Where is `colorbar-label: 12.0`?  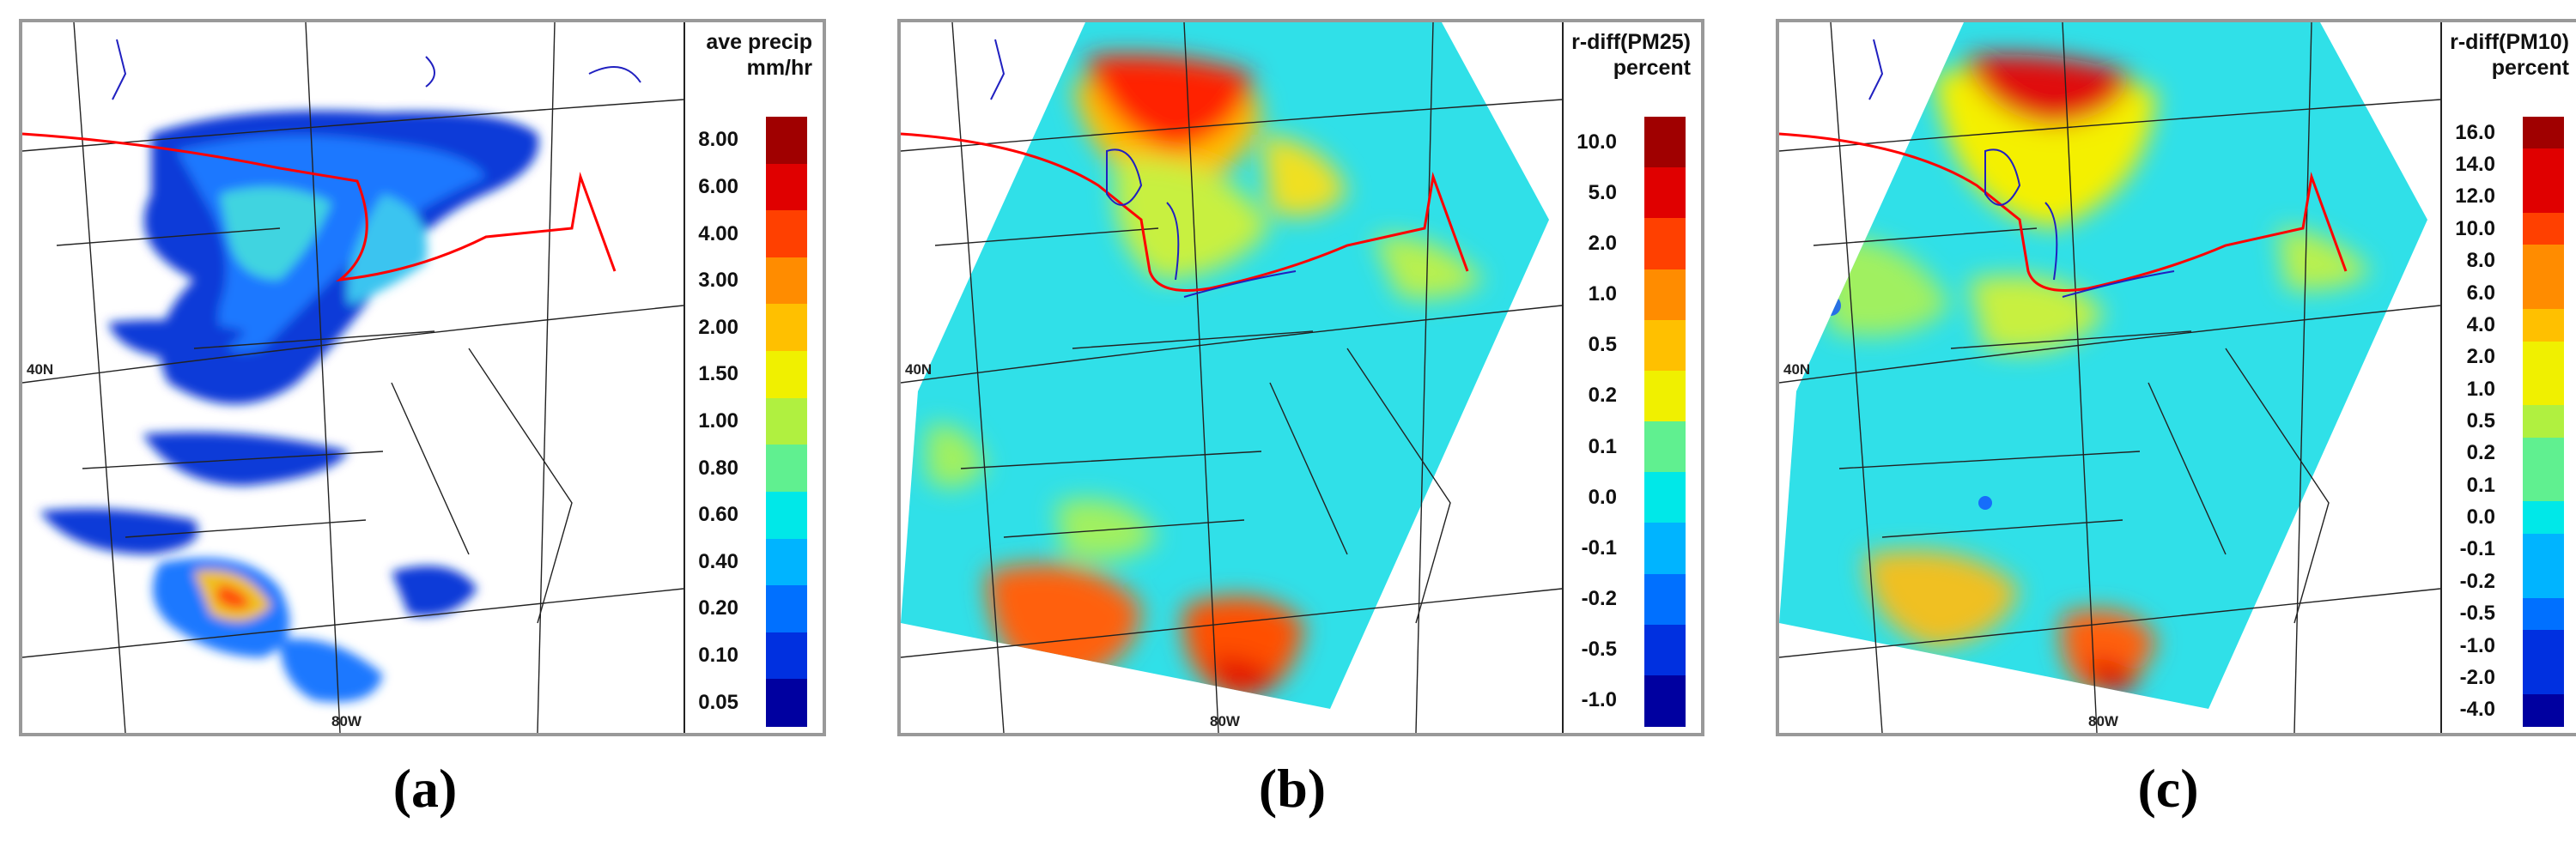
colorbar-label: 12.0 is located at coordinates (2475, 197).